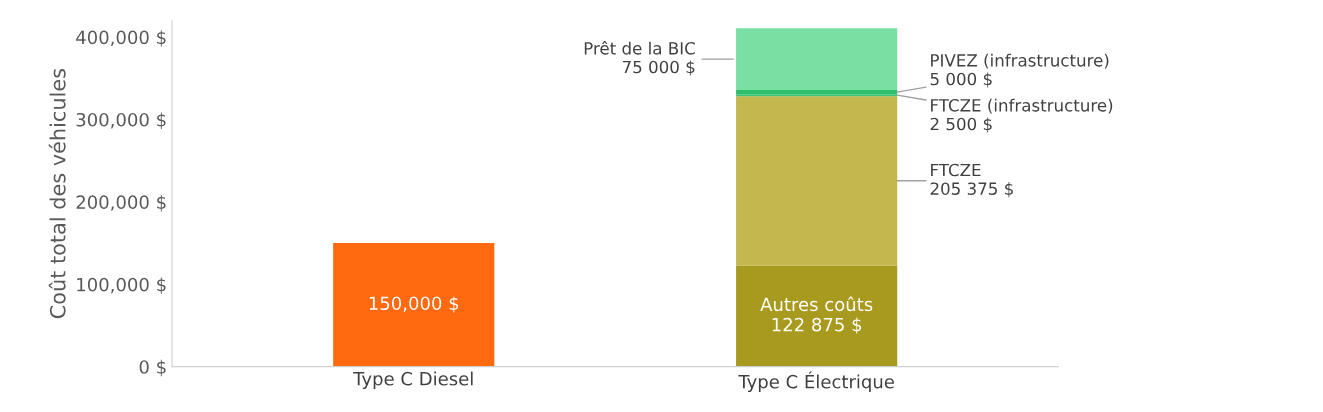 Image resolution: width=1323 pixels, height=412 pixels. Describe the element at coordinates (121, 285) in the screenshot. I see `y-tick-label: 100,000 $` at that location.